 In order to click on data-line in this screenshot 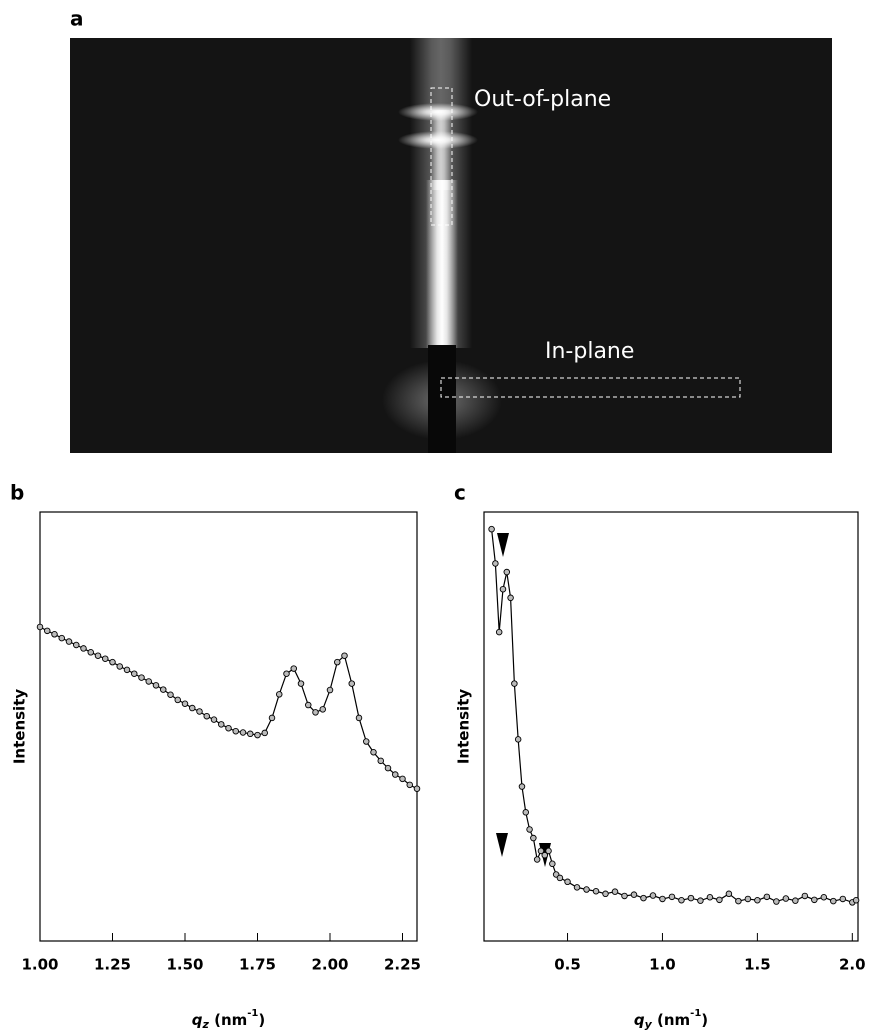, I will do `click(228, 708)`.